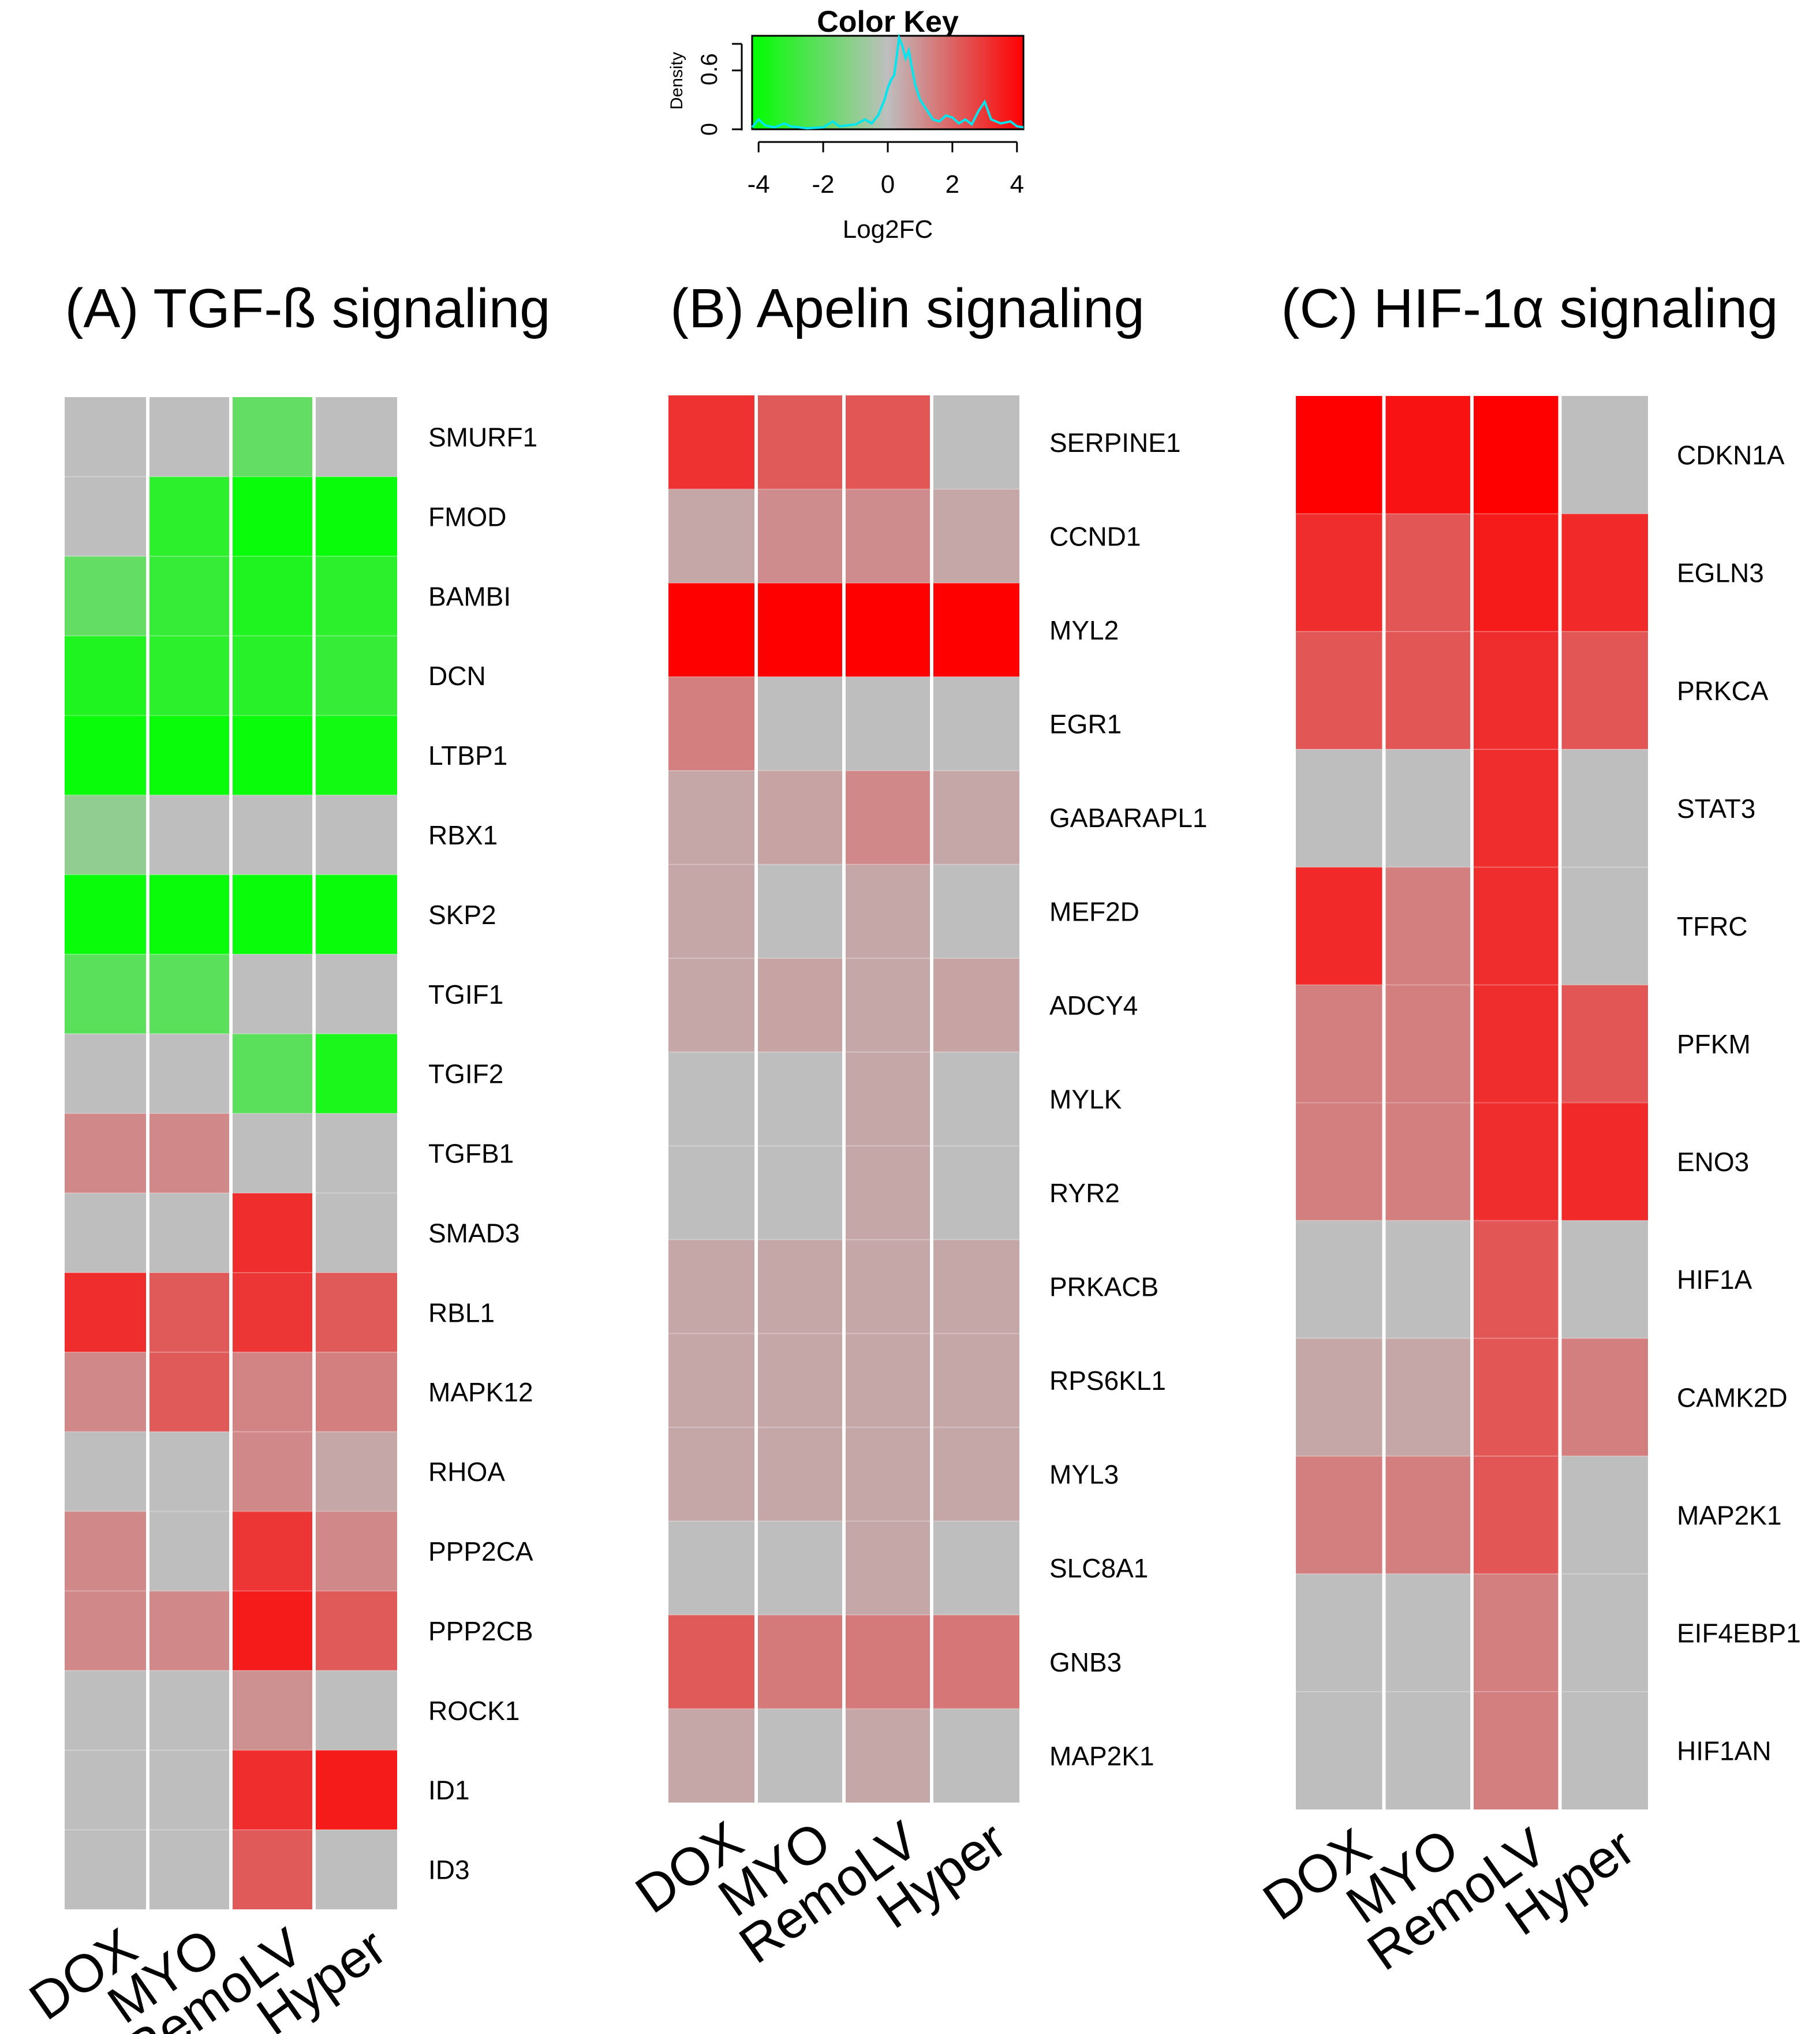  Describe the element at coordinates (976, 818) in the screenshot. I see `heatmap-cell-gabarapl1-hyper` at that location.